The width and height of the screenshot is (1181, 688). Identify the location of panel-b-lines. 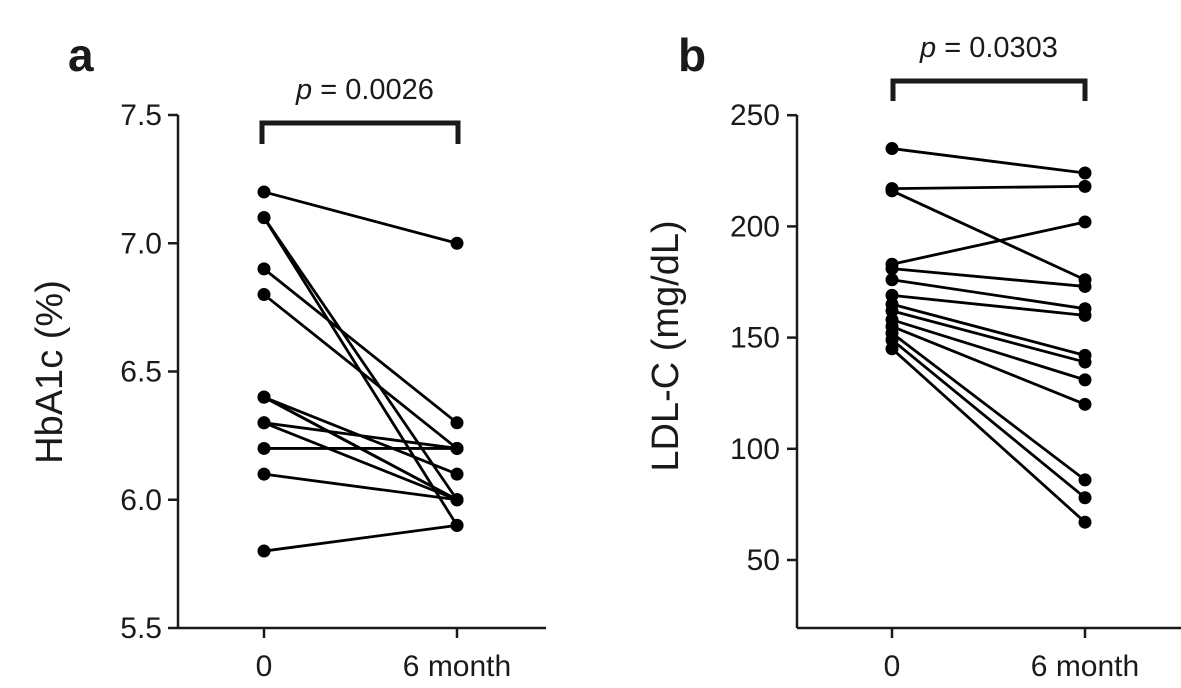
(988, 335).